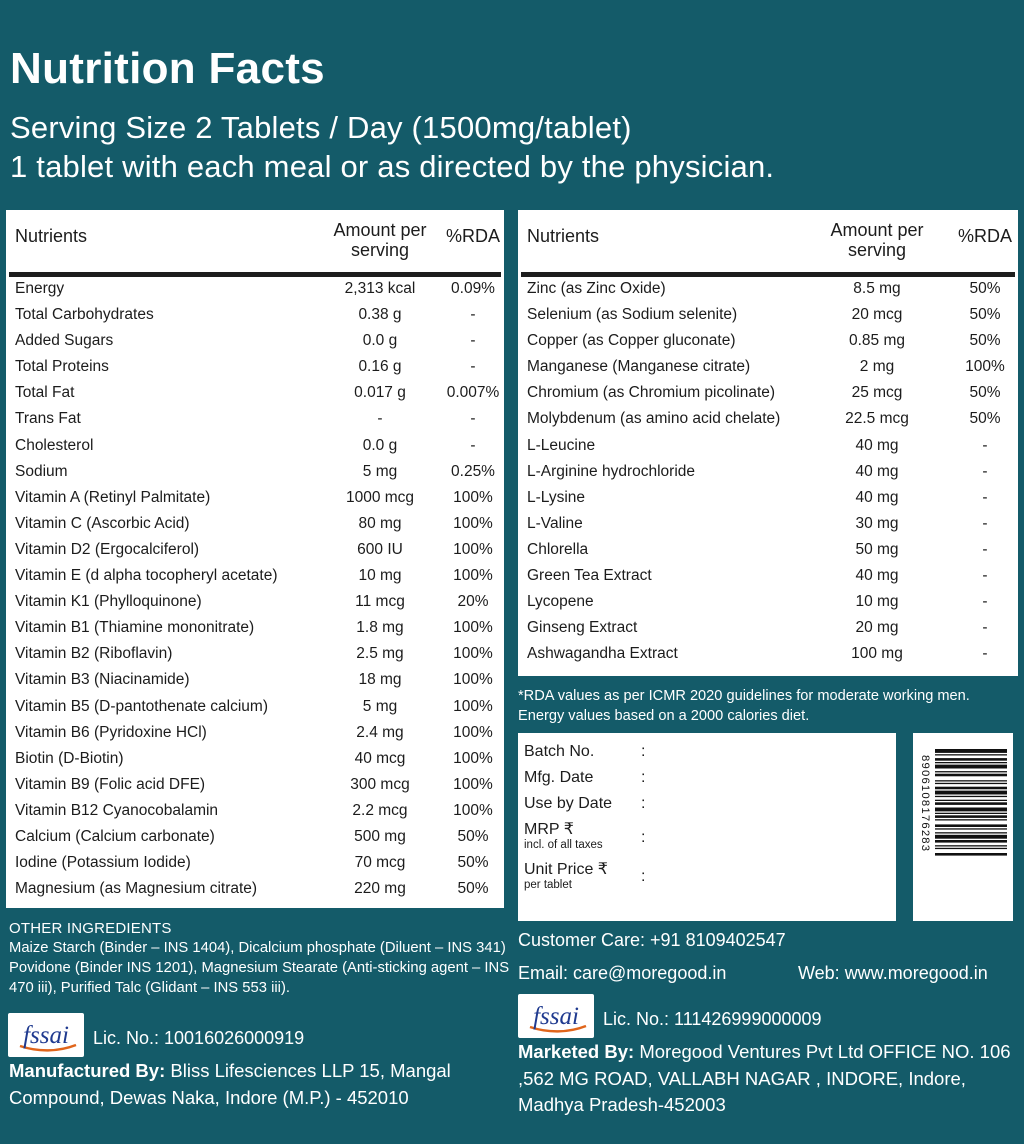 Image resolution: width=1024 pixels, height=1144 pixels. What do you see at coordinates (877, 315) in the screenshot?
I see `nutrient-amount: 20 mcg` at bounding box center [877, 315].